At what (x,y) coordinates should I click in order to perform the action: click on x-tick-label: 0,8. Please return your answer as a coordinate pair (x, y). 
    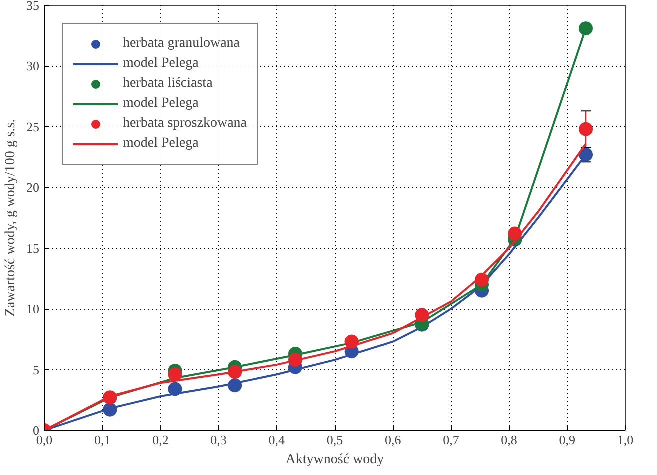
    Looking at the image, I should click on (509, 440).